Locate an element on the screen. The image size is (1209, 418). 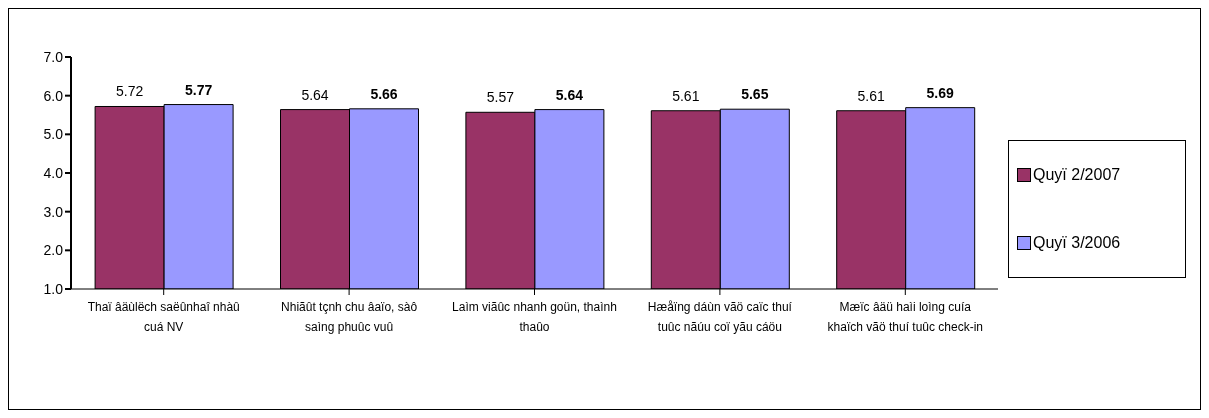
y-tick-label: 6.0 is located at coordinates (53, 95).